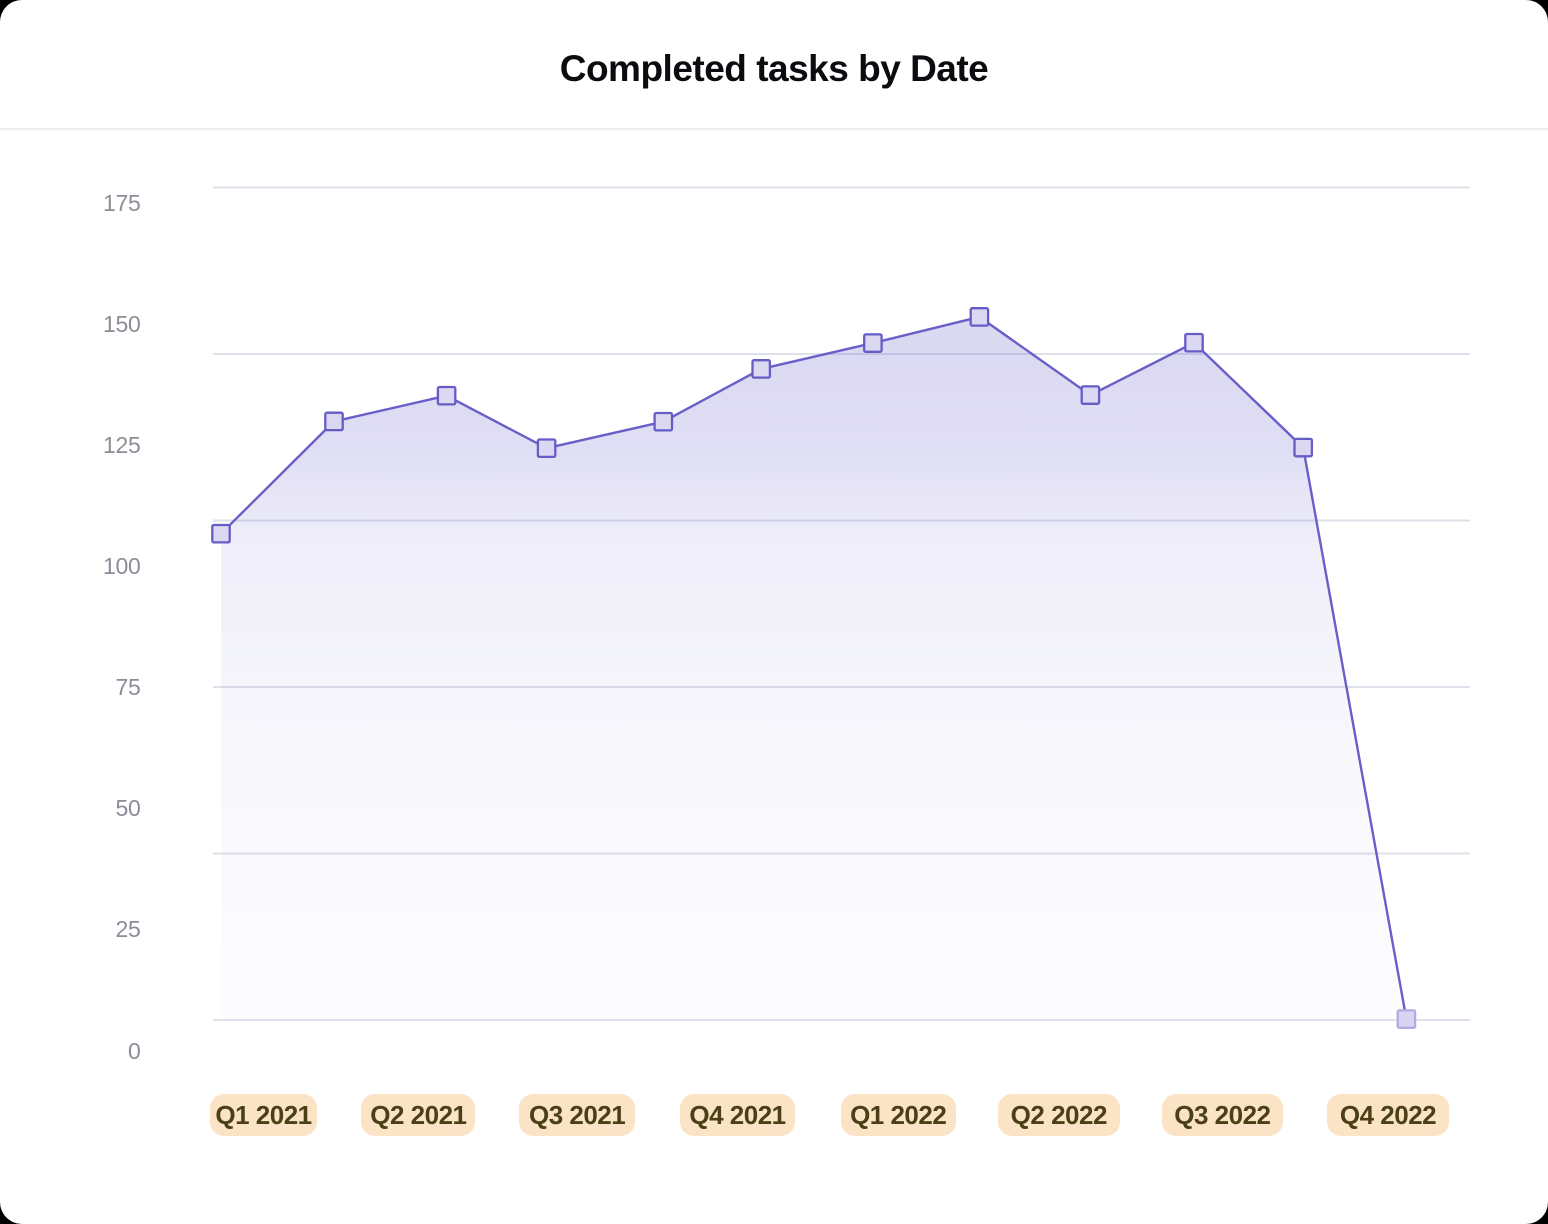 The width and height of the screenshot is (1548, 1224). Describe the element at coordinates (121, 566) in the screenshot. I see `svg-text: 100` at that location.